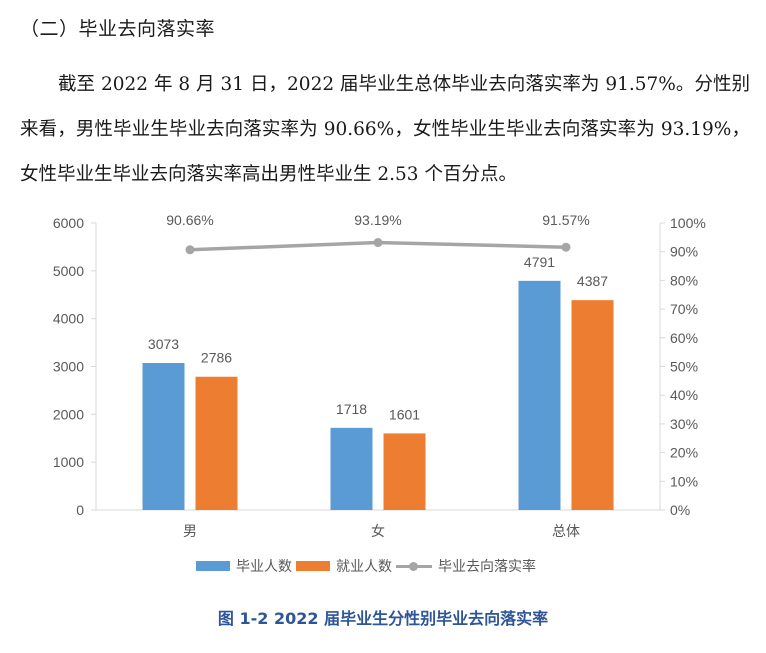 The width and height of the screenshot is (766, 653). I want to click on category-label: 男, so click(190, 531).